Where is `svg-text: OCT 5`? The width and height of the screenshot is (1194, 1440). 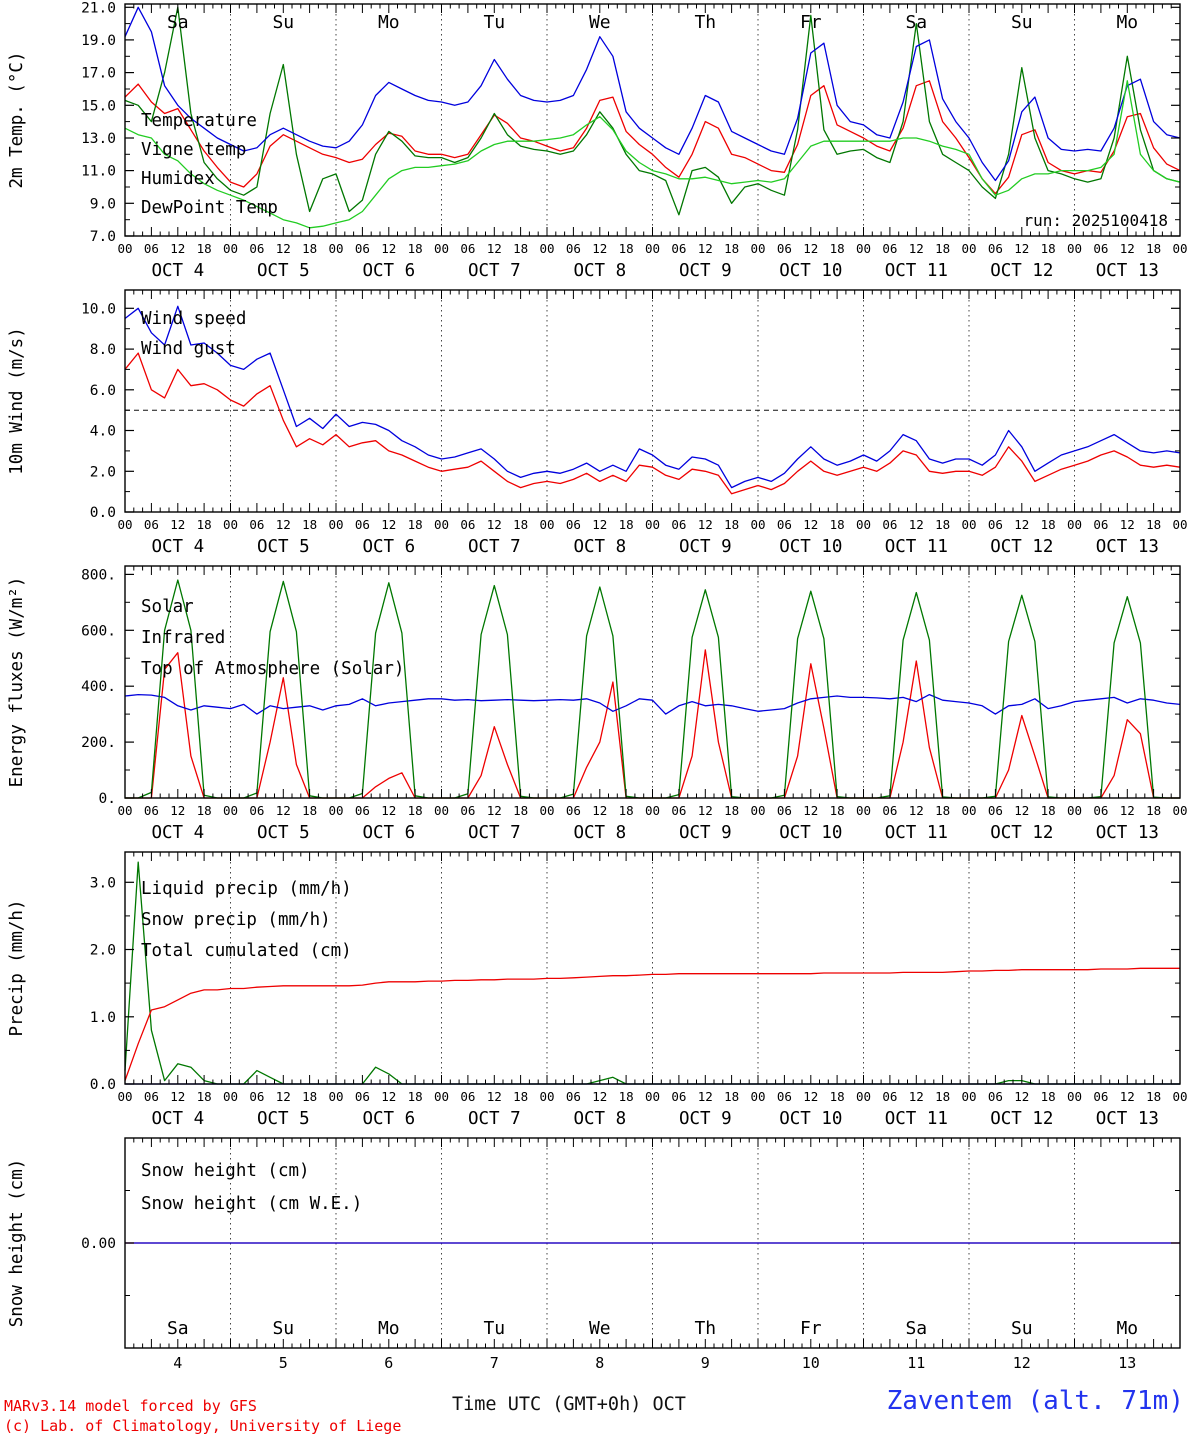
svg-text: OCT 5 is located at coordinates (283, 547).